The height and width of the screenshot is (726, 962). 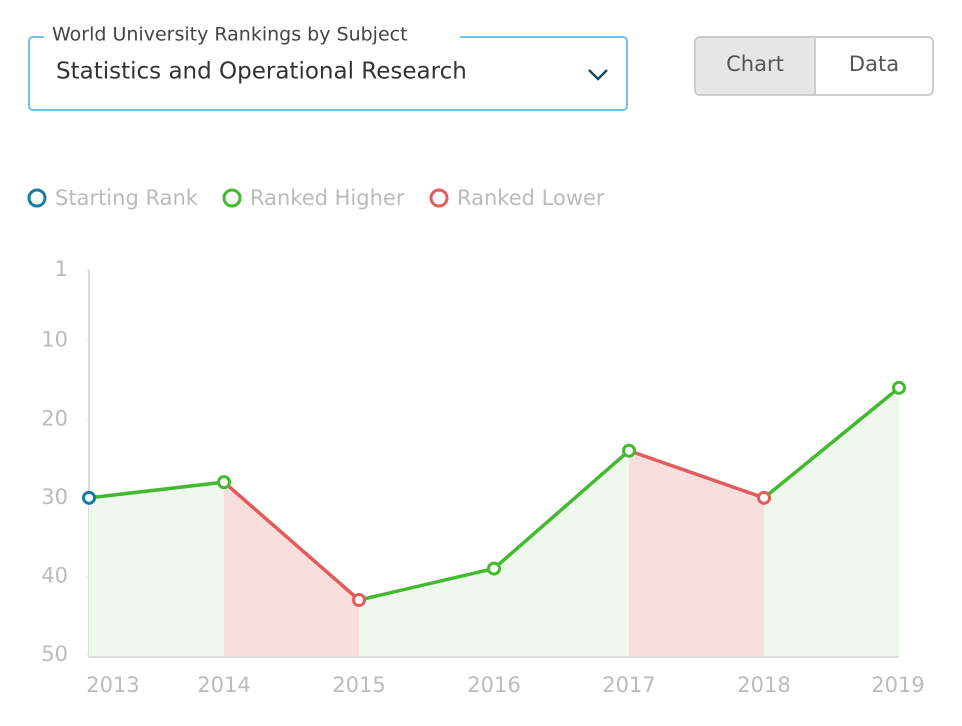 What do you see at coordinates (112, 685) in the screenshot?
I see `x-tick-label: 2013` at bounding box center [112, 685].